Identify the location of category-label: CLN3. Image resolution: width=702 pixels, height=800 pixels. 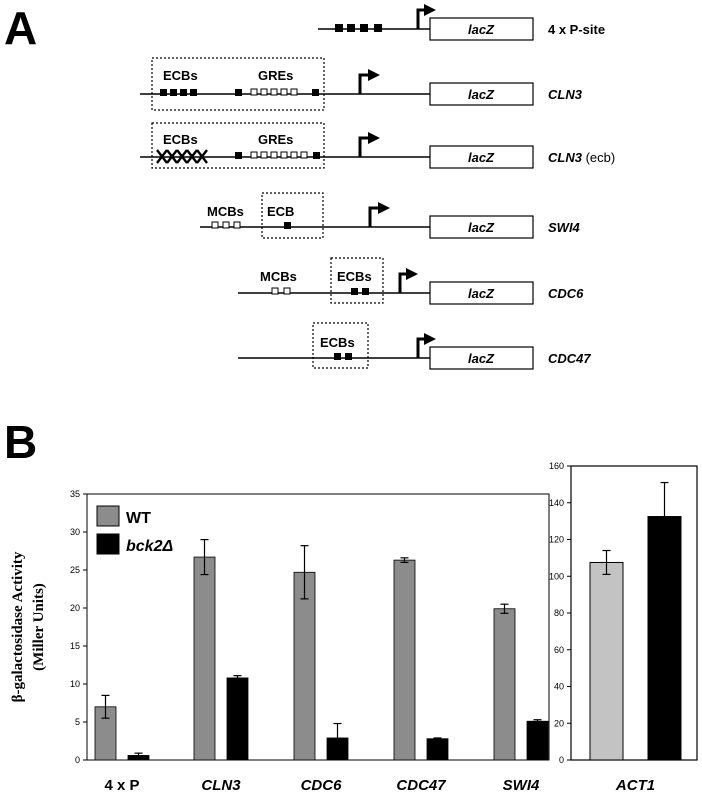
(221, 785).